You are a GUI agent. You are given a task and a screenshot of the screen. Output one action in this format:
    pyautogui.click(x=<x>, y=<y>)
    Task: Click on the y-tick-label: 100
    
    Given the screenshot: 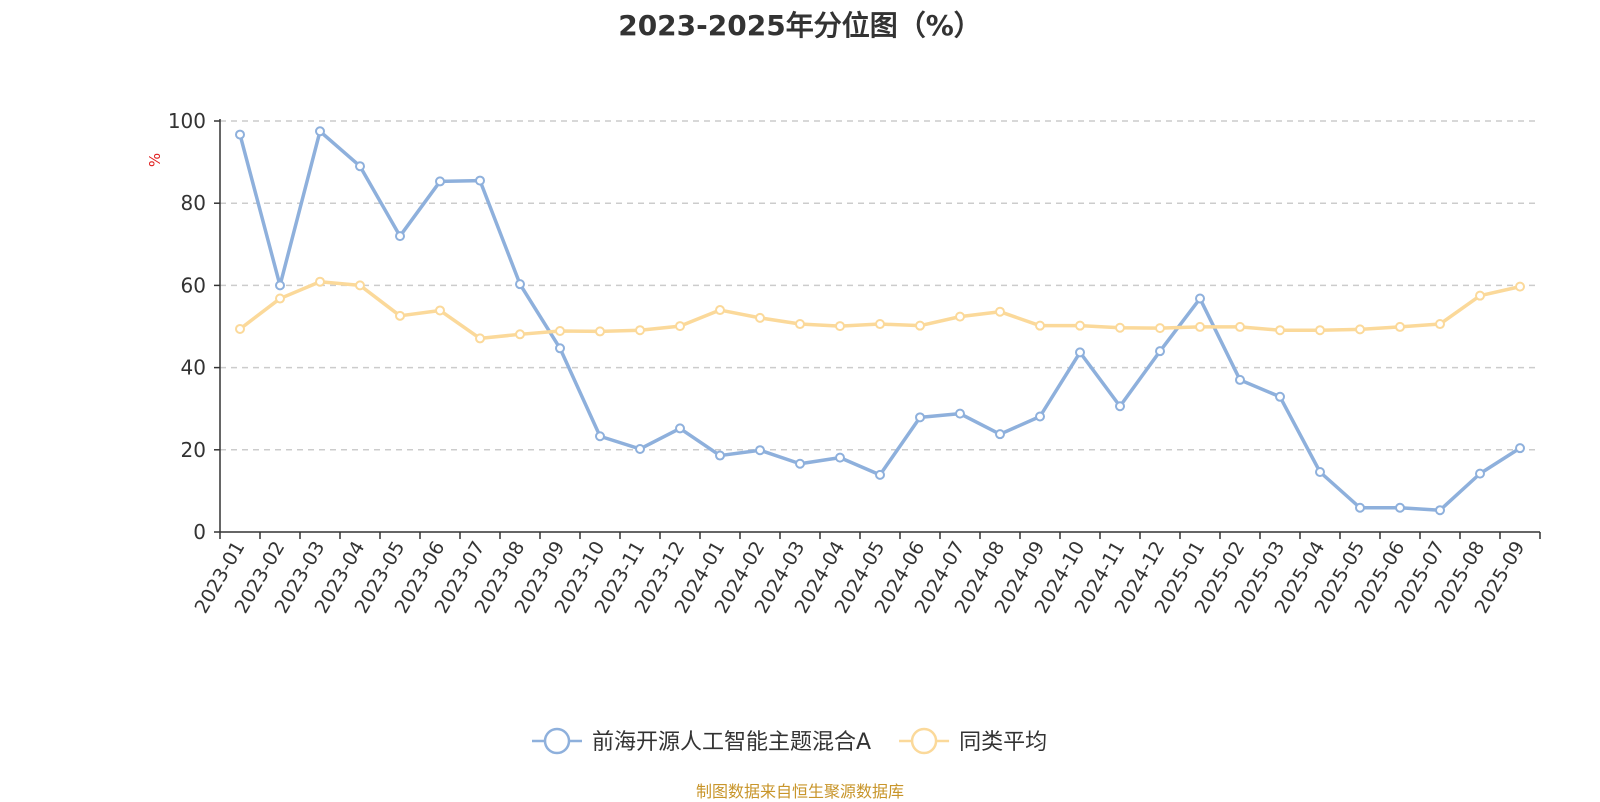 What is the action you would take?
    pyautogui.click(x=187, y=121)
    